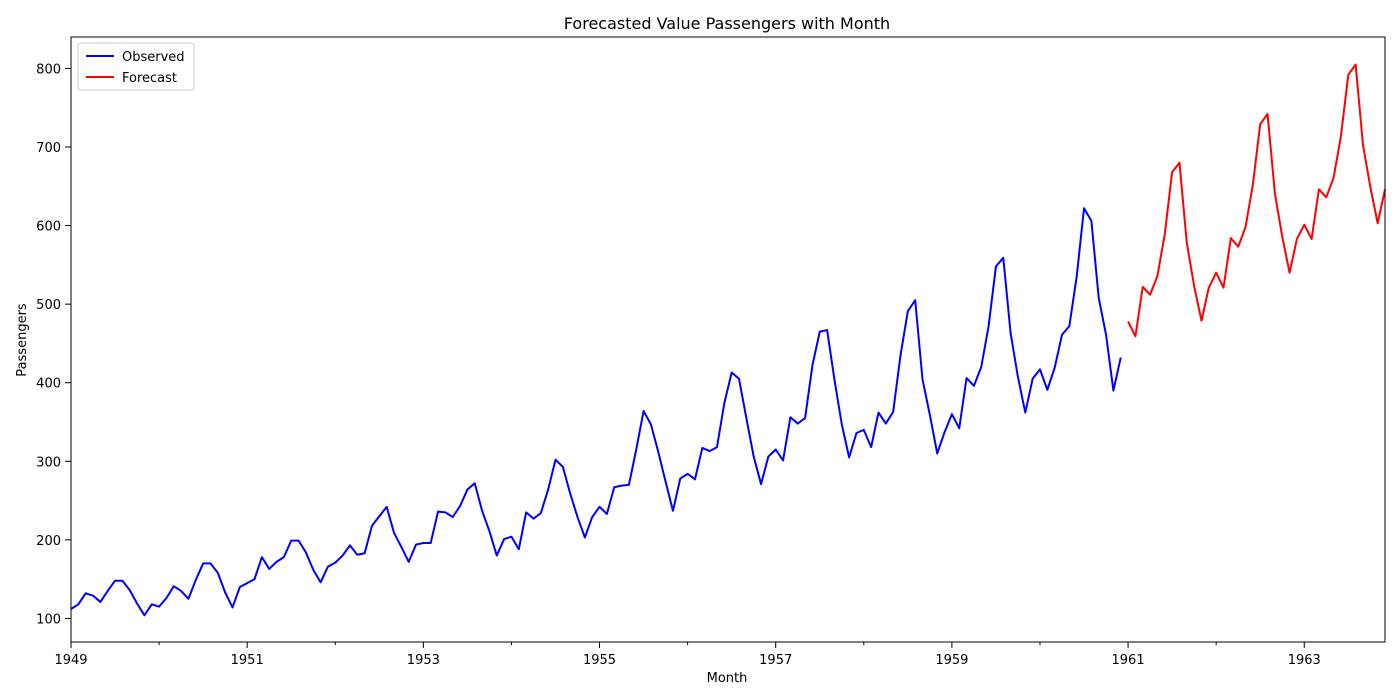 This screenshot has width=1400, height=700. I want to click on y-axis-label: Passengers, so click(22, 340).